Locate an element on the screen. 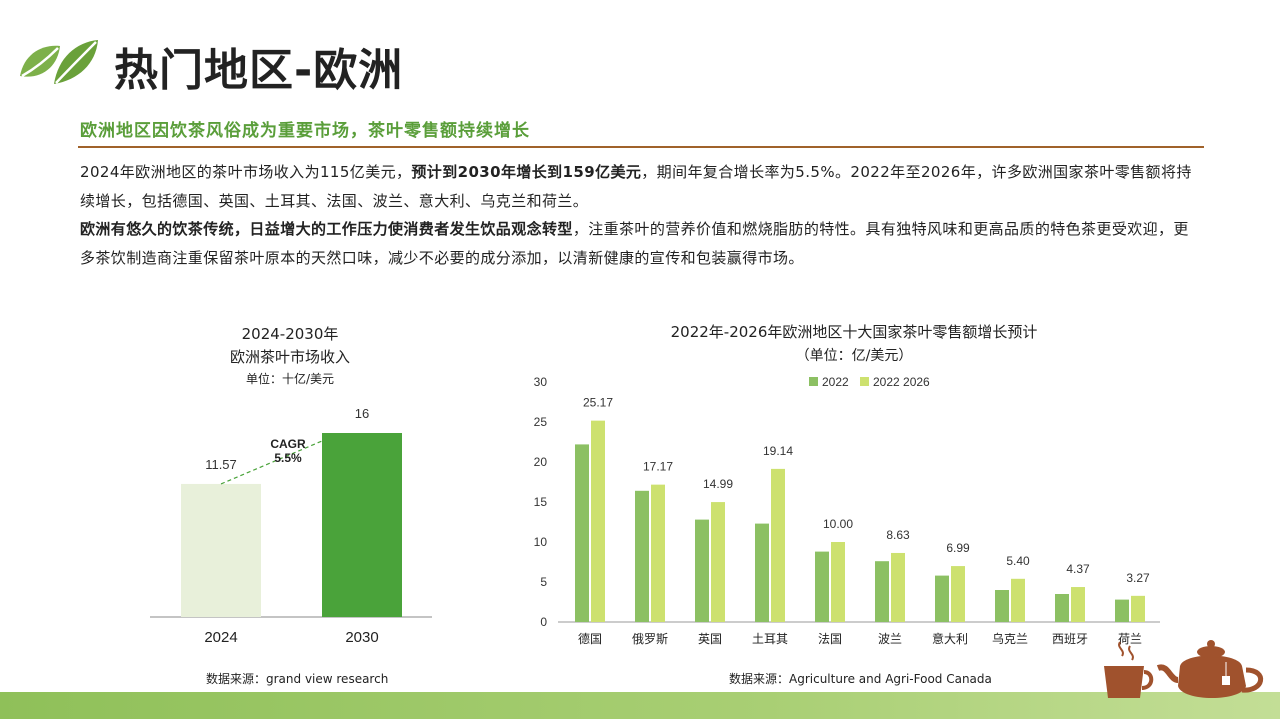 This screenshot has height=719, width=1280. chart2-value-label: 5.40 is located at coordinates (1018, 561).